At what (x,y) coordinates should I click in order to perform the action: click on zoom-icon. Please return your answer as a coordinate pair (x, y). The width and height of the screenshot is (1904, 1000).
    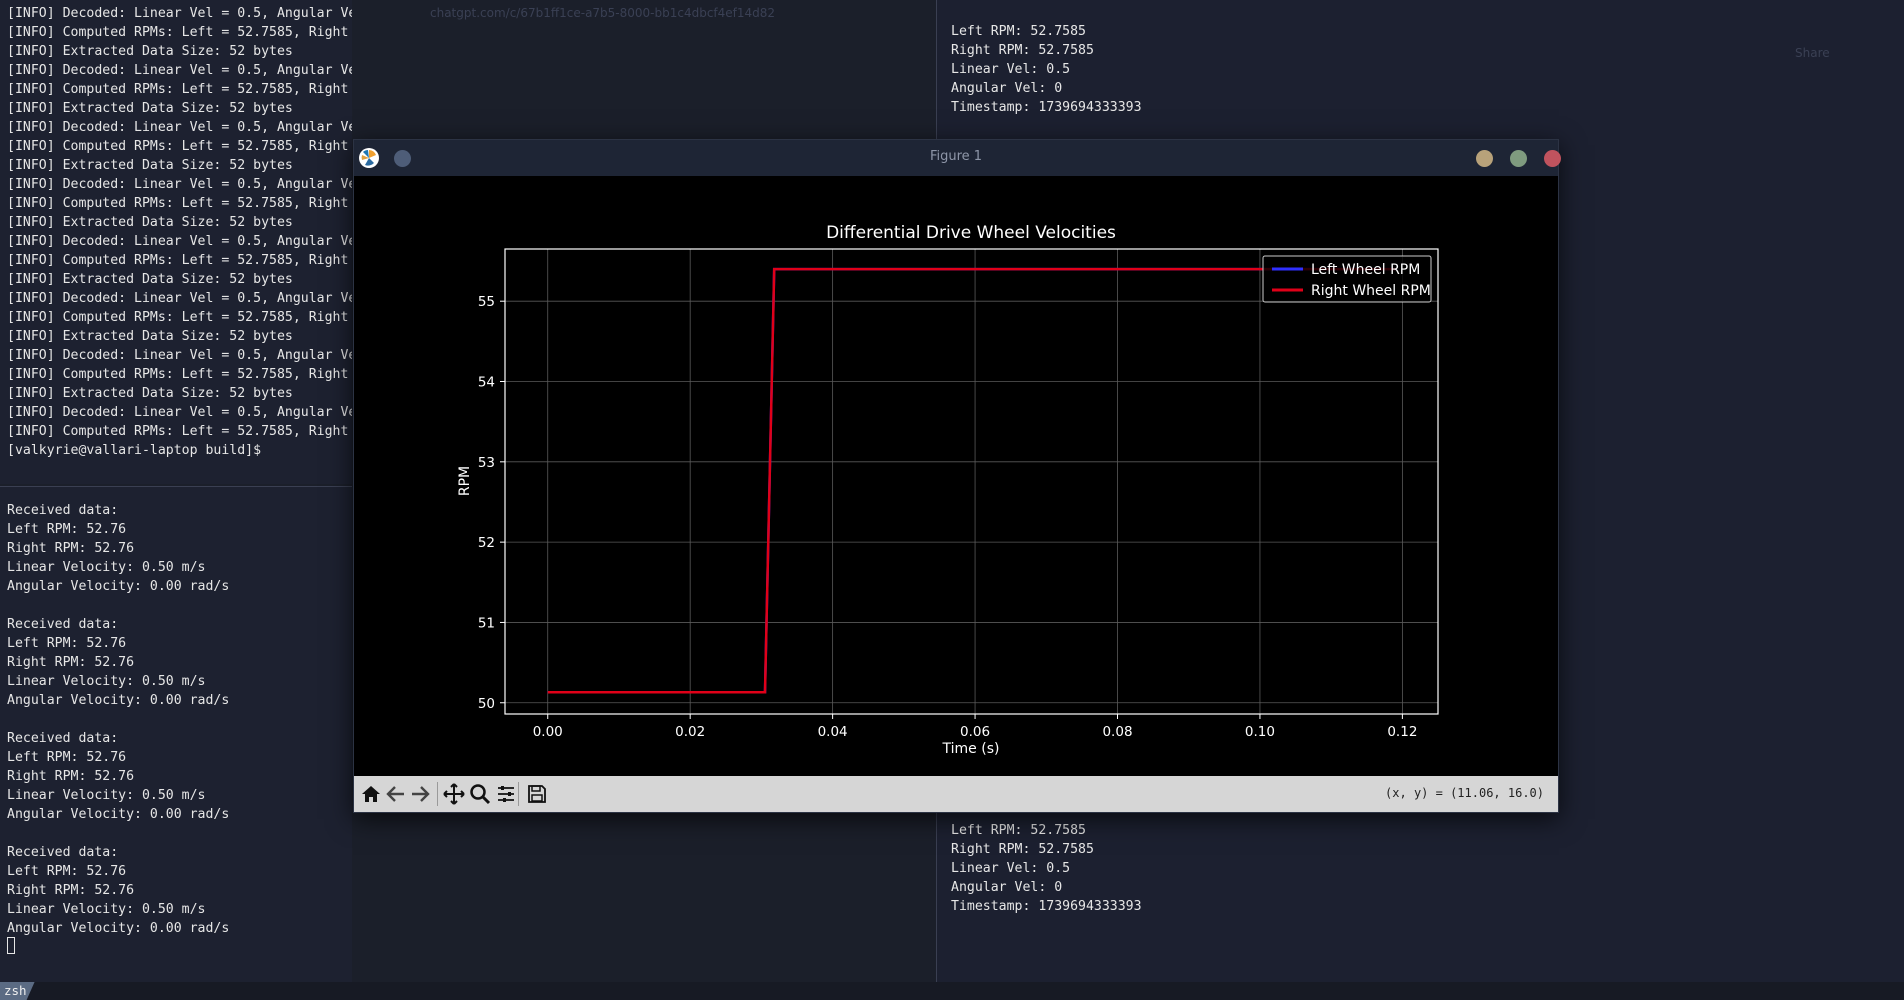
    Looking at the image, I should click on (480, 794).